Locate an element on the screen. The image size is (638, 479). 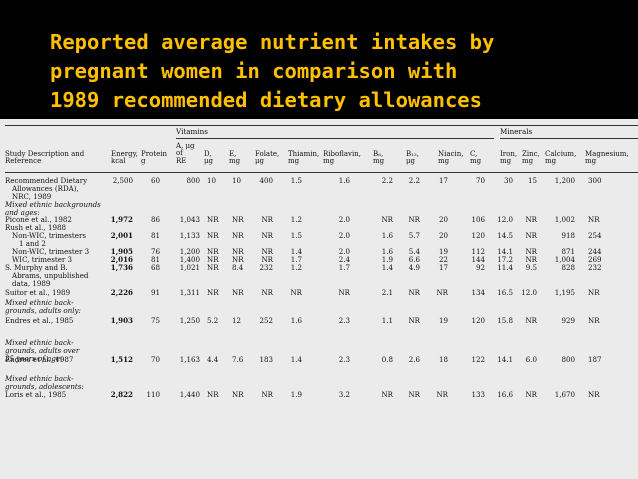
table-cell: 2.0 is located at coordinates (344, 219).